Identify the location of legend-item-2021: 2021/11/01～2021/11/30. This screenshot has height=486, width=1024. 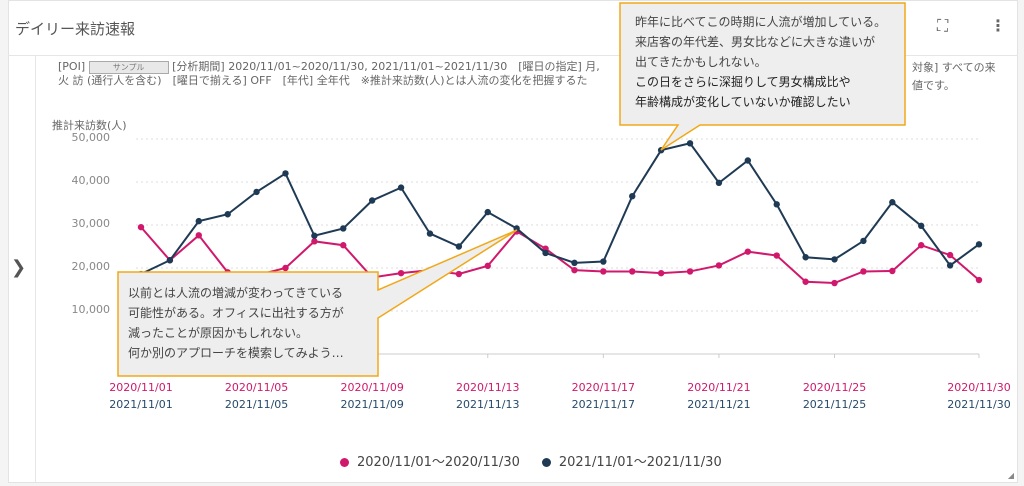
(631, 460).